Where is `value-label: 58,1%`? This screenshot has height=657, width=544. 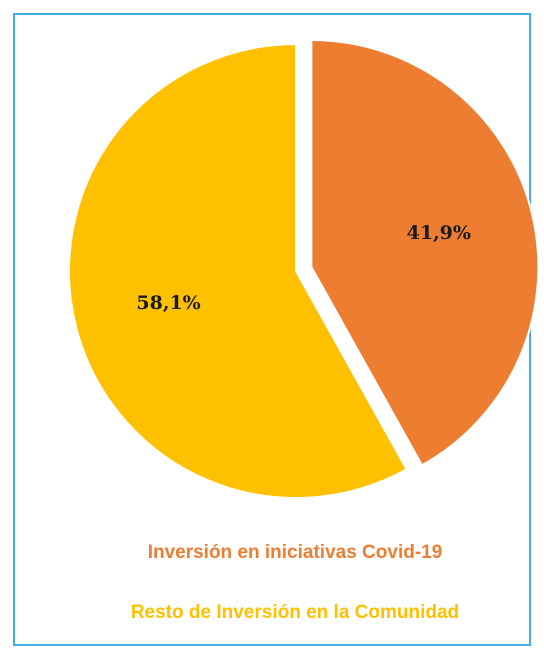
value-label: 58,1% is located at coordinates (168, 303).